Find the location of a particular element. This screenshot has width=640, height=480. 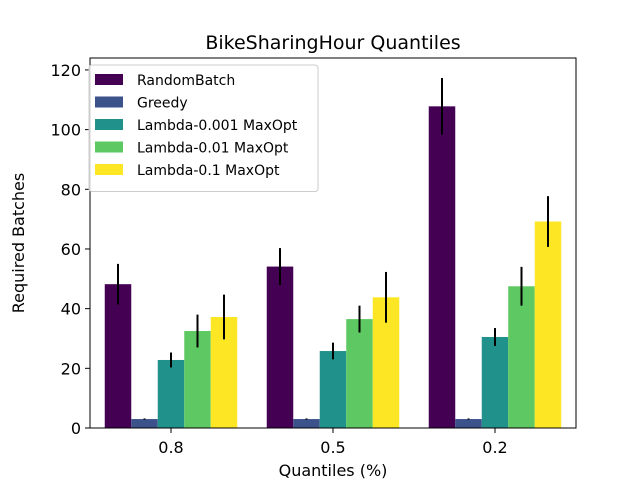

bar-randombatch-0.8 is located at coordinates (118, 356).